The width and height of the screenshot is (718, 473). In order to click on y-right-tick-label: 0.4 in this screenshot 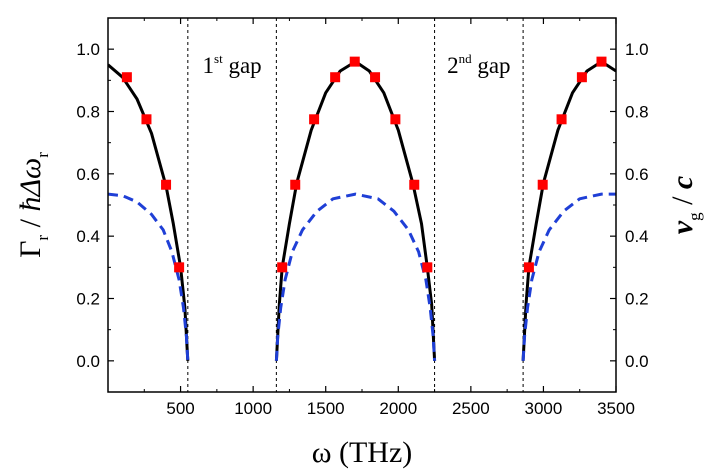, I will do `click(637, 236)`.